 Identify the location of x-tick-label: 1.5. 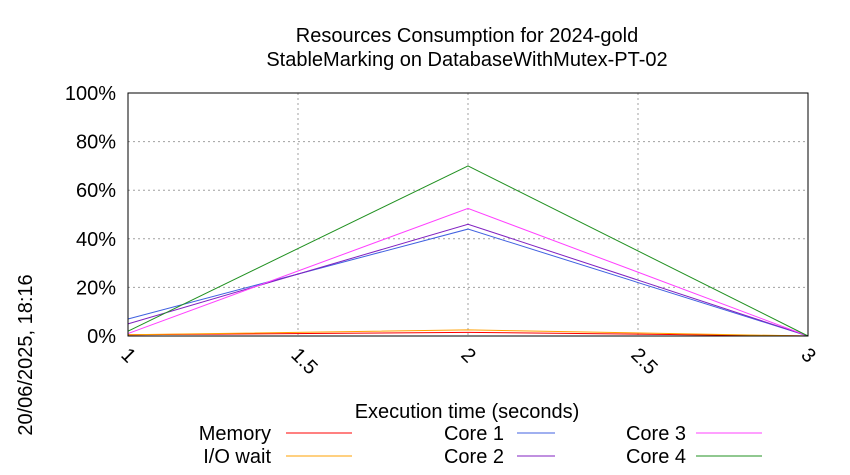
(303, 361).